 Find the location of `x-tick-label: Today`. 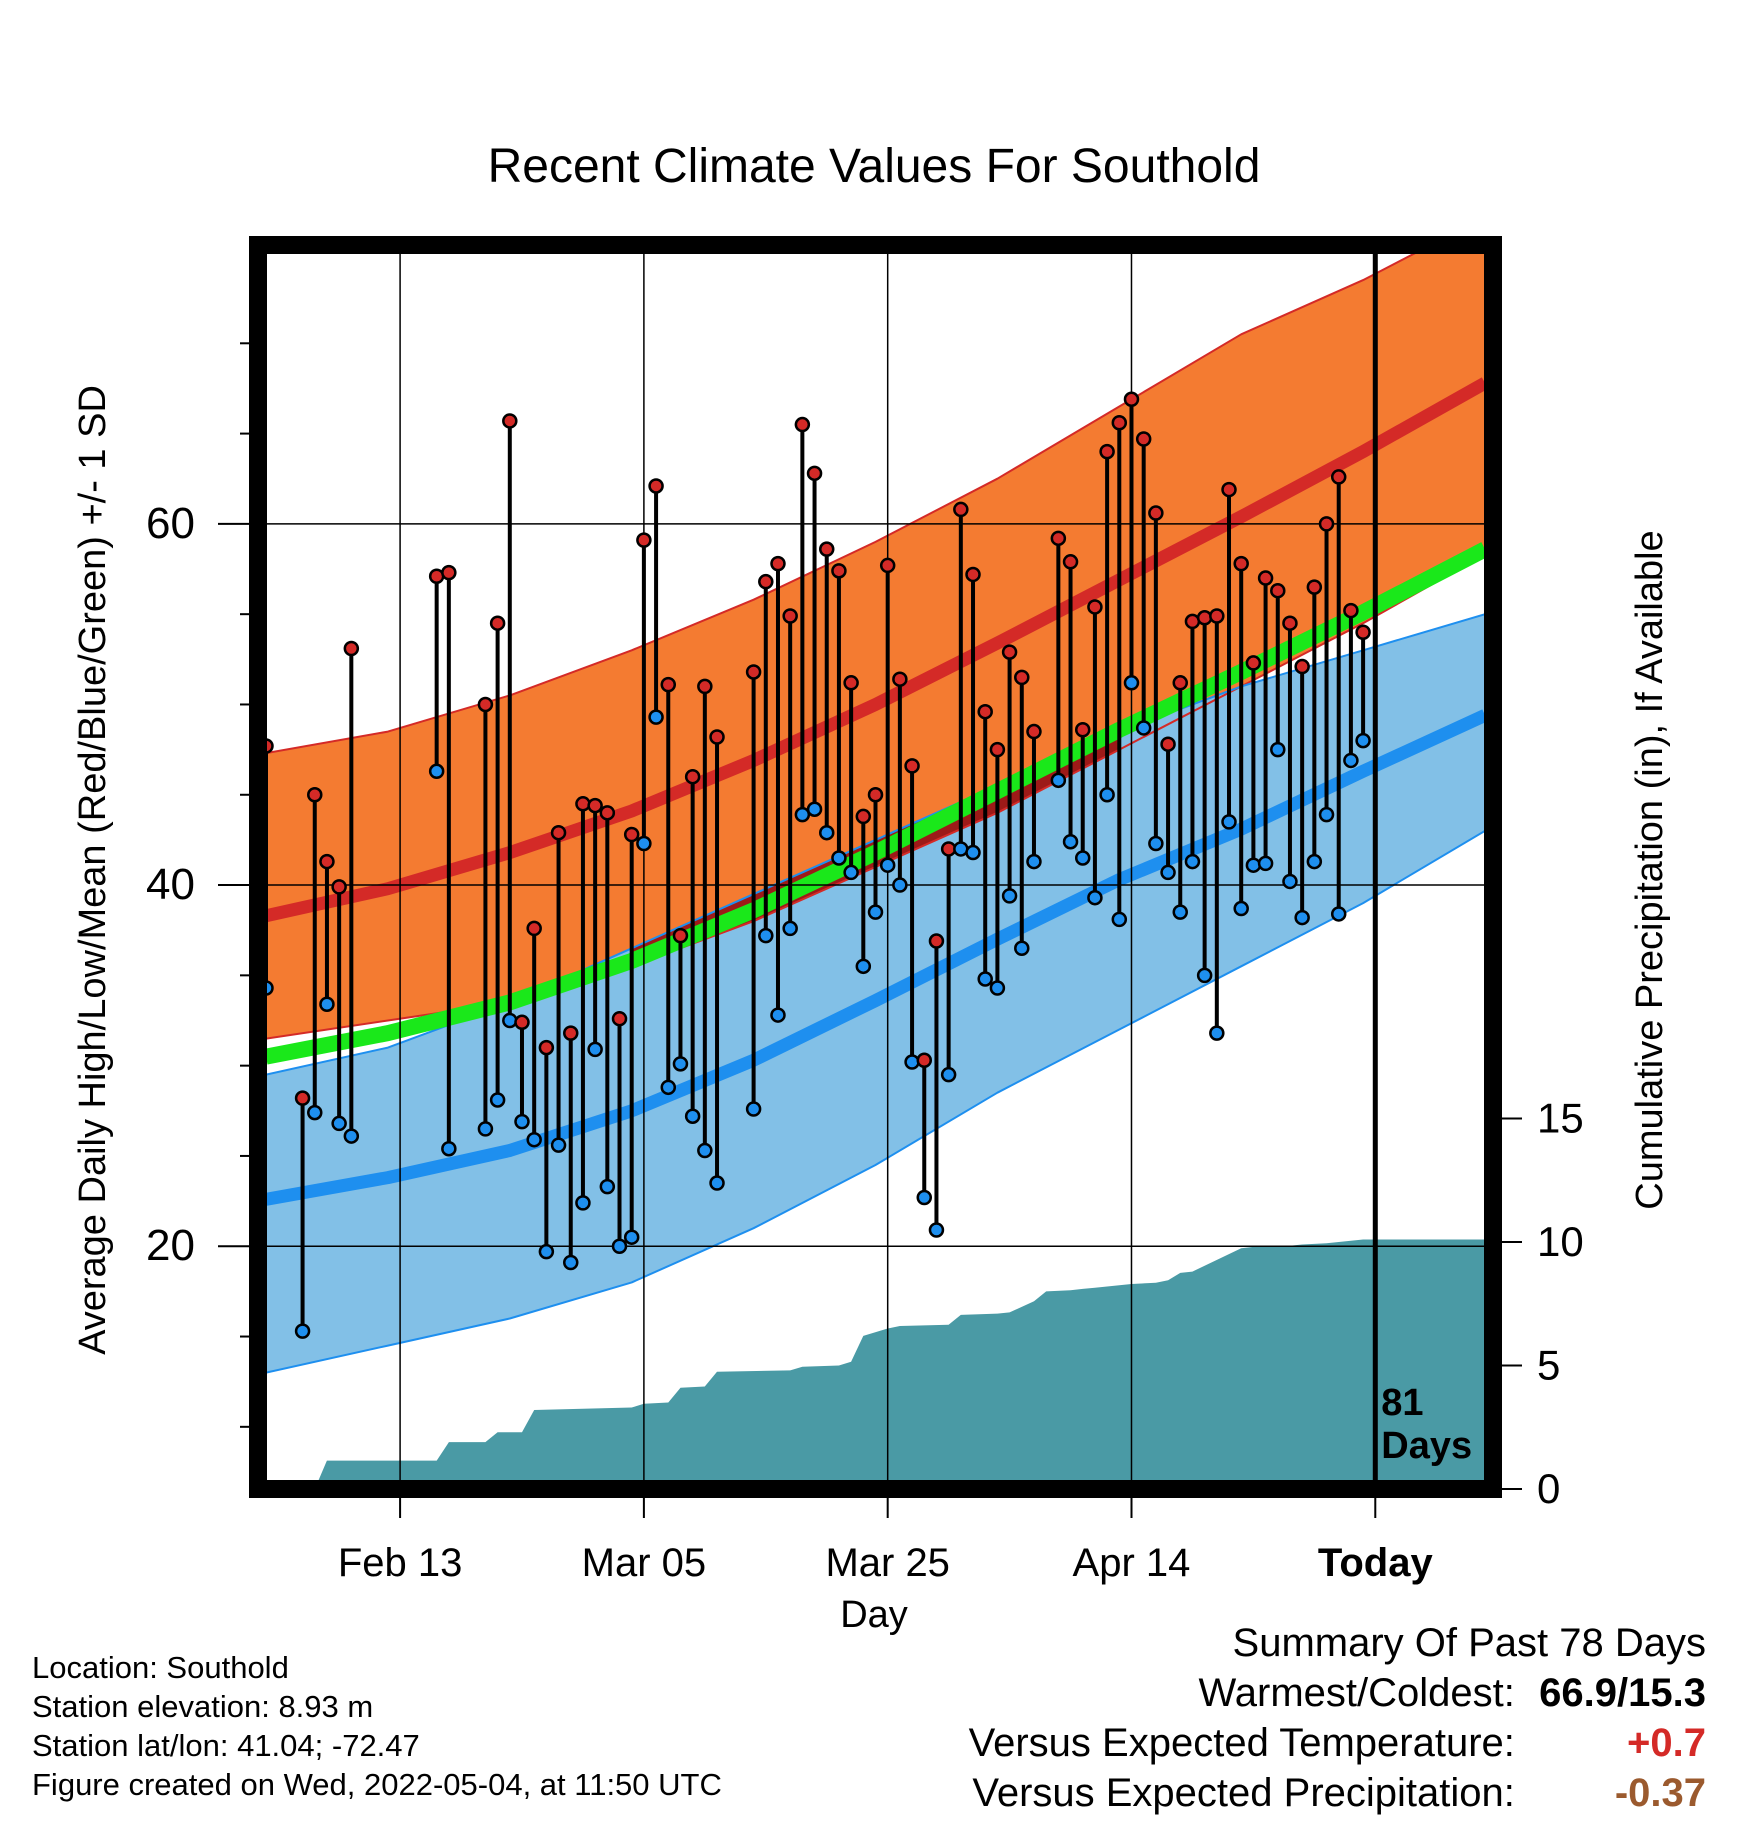

x-tick-label: Today is located at coordinates (1376, 1563).